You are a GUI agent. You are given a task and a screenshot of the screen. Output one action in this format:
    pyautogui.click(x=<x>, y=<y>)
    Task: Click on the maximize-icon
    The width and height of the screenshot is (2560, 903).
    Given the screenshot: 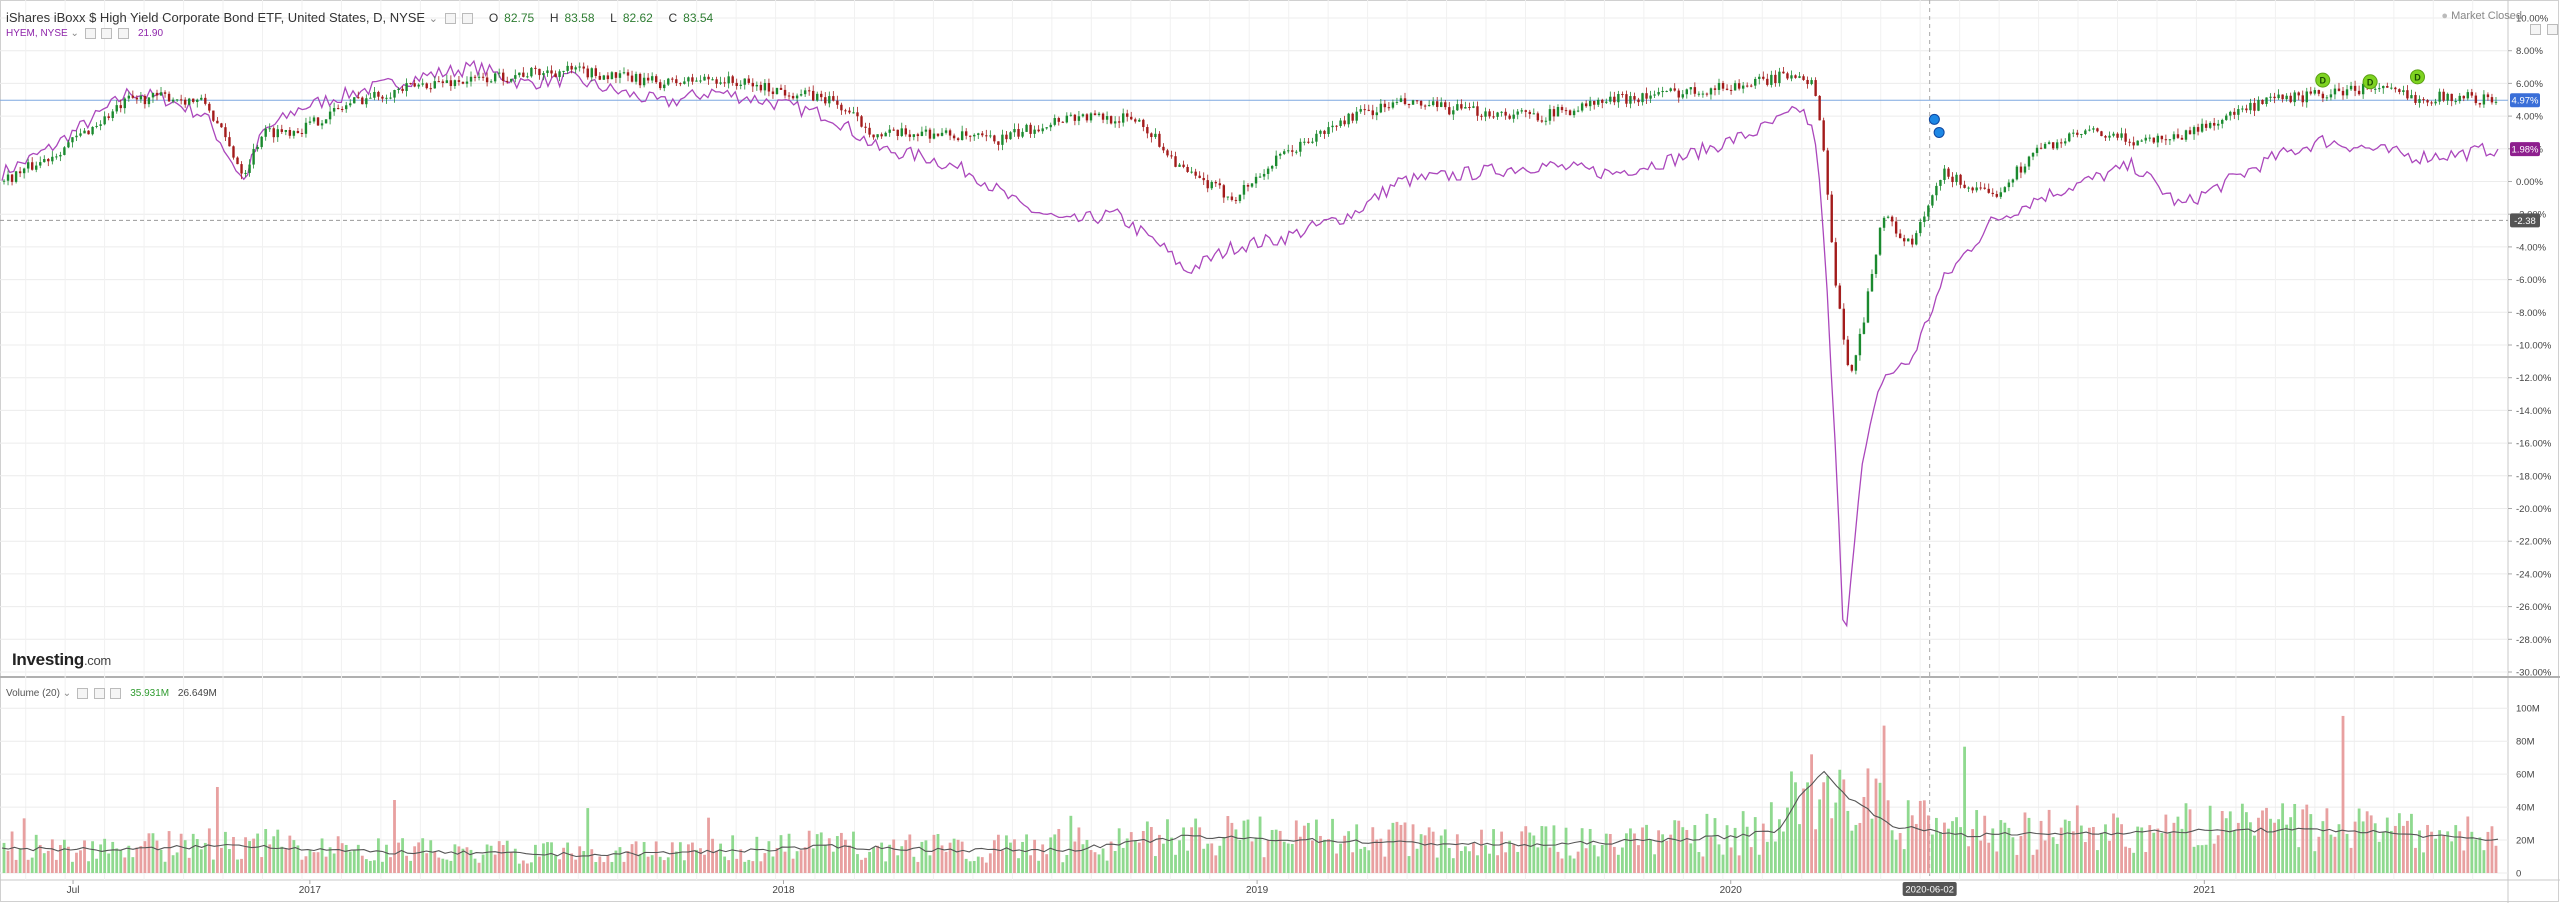 What is the action you would take?
    pyautogui.click(x=2535, y=29)
    